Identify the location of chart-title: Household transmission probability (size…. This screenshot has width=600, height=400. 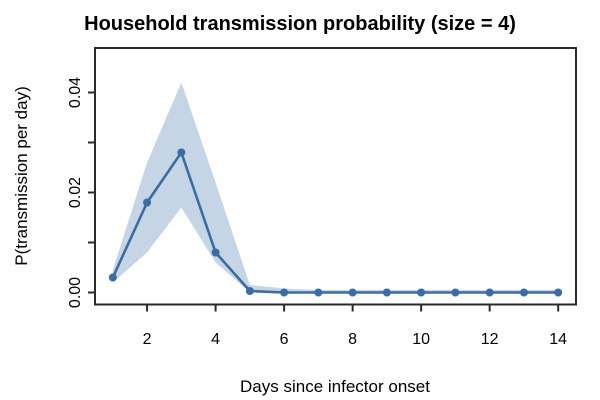
(300, 24).